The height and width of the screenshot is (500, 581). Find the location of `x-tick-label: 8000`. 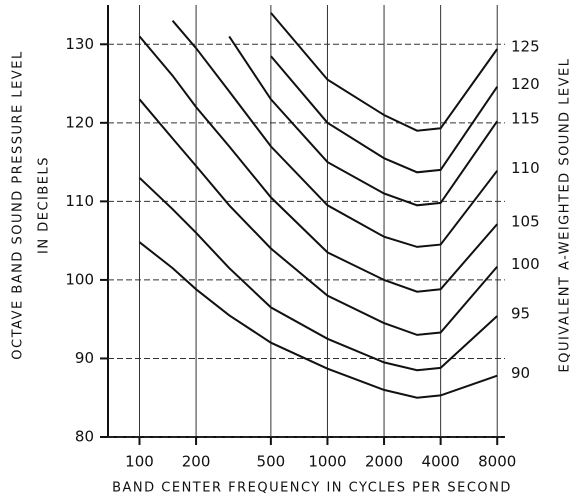

x-tick-label: 8000 is located at coordinates (497, 462).